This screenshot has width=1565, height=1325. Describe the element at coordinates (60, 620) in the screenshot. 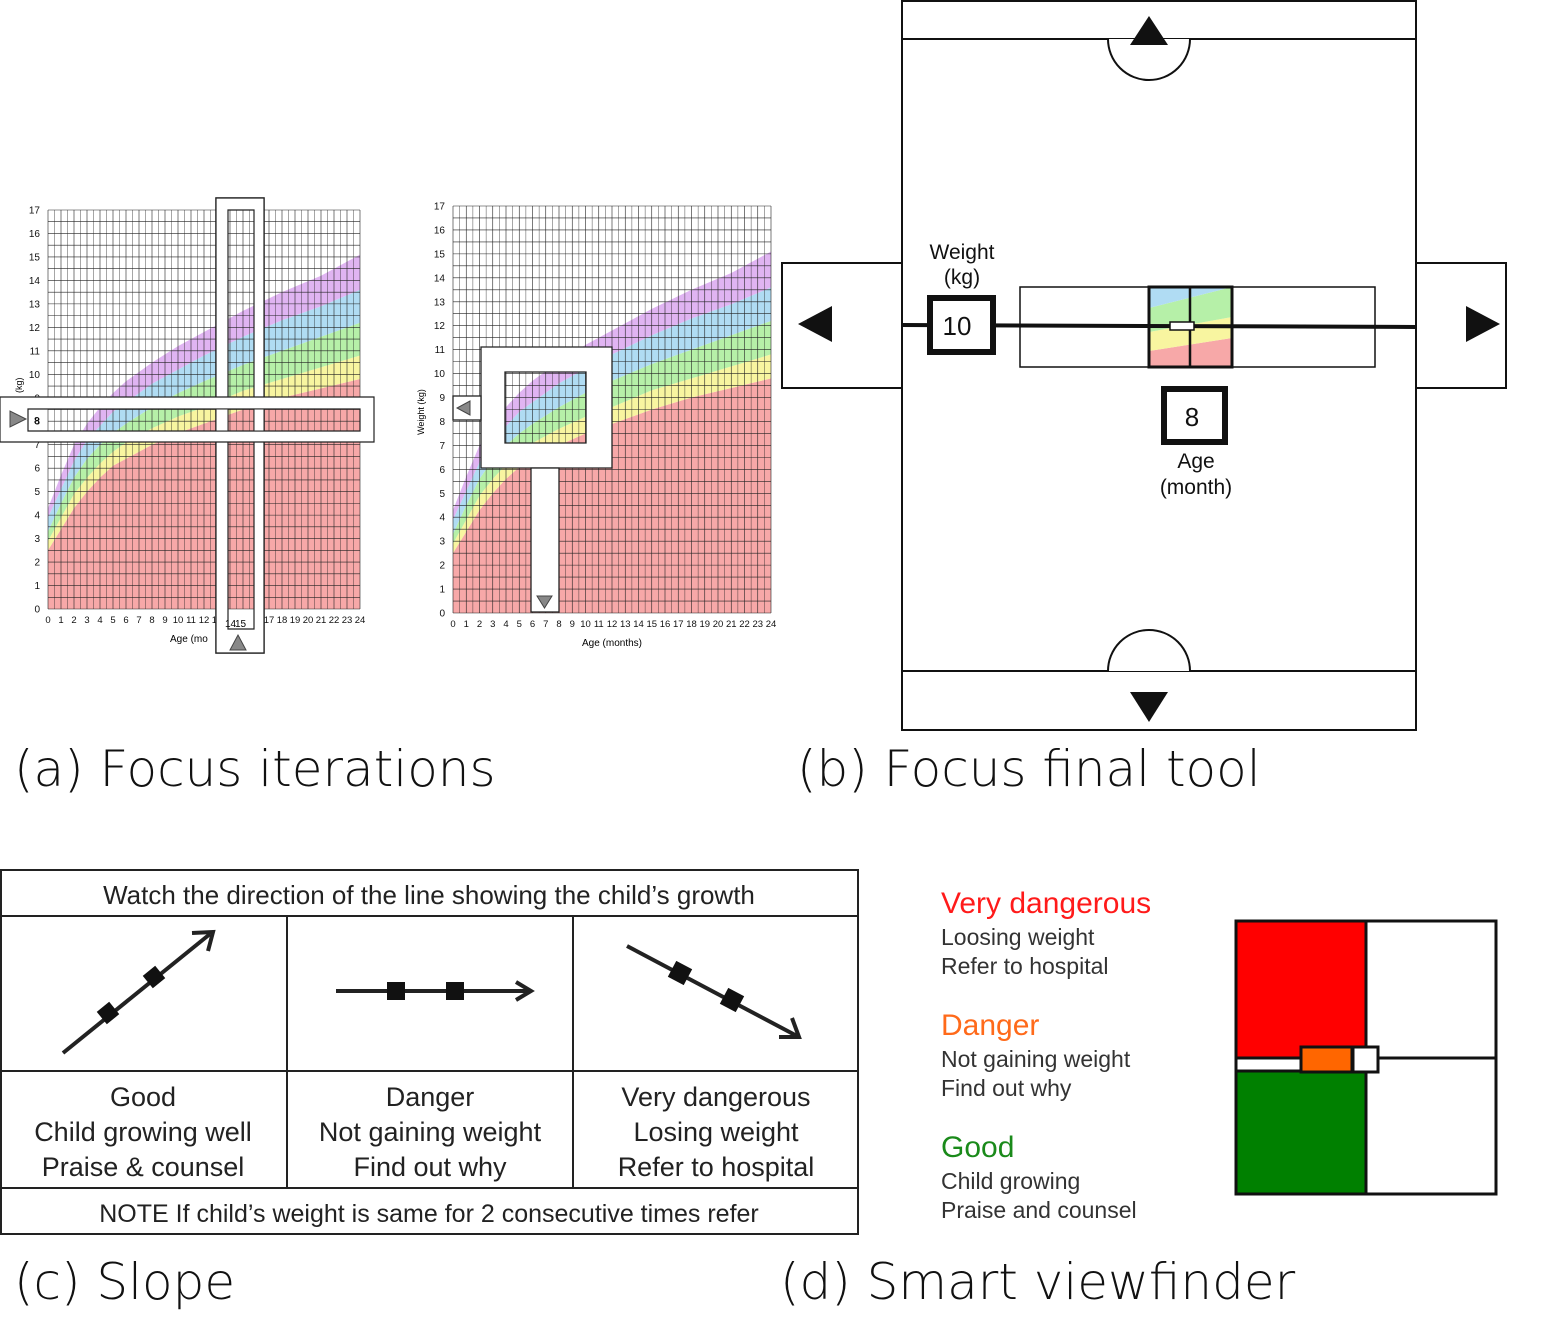

I see `c1-xtick-1: 1` at that location.